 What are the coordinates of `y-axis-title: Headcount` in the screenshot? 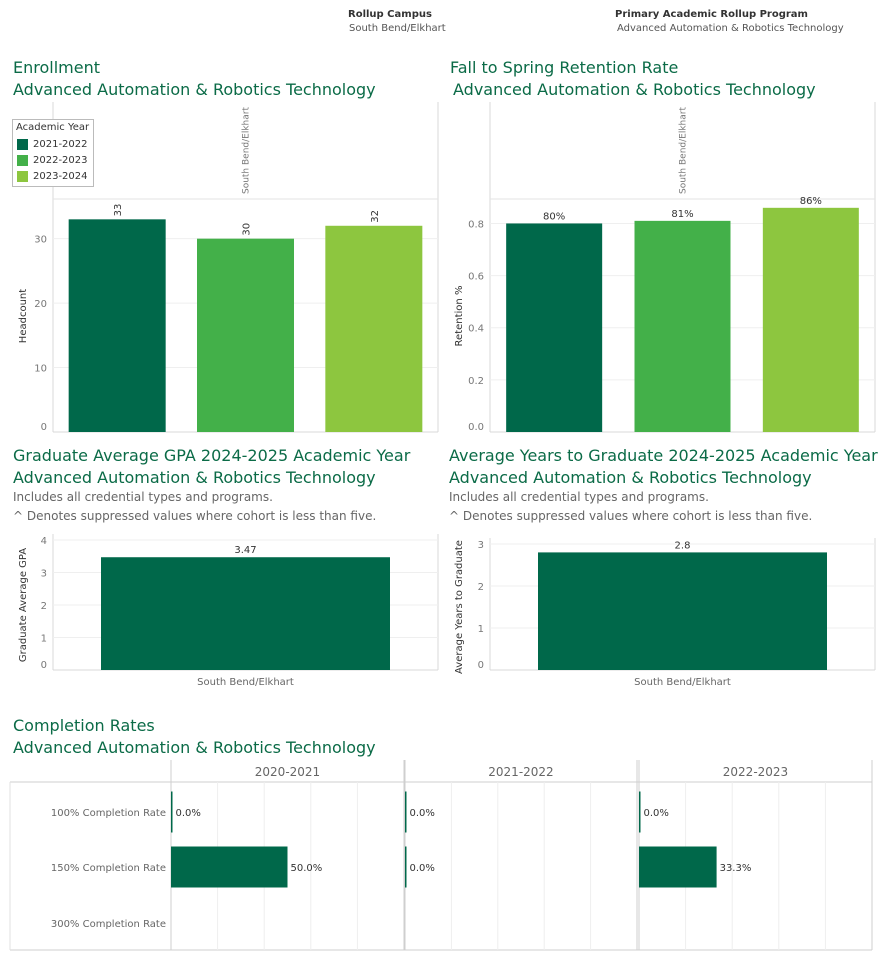 It's located at (23, 316).